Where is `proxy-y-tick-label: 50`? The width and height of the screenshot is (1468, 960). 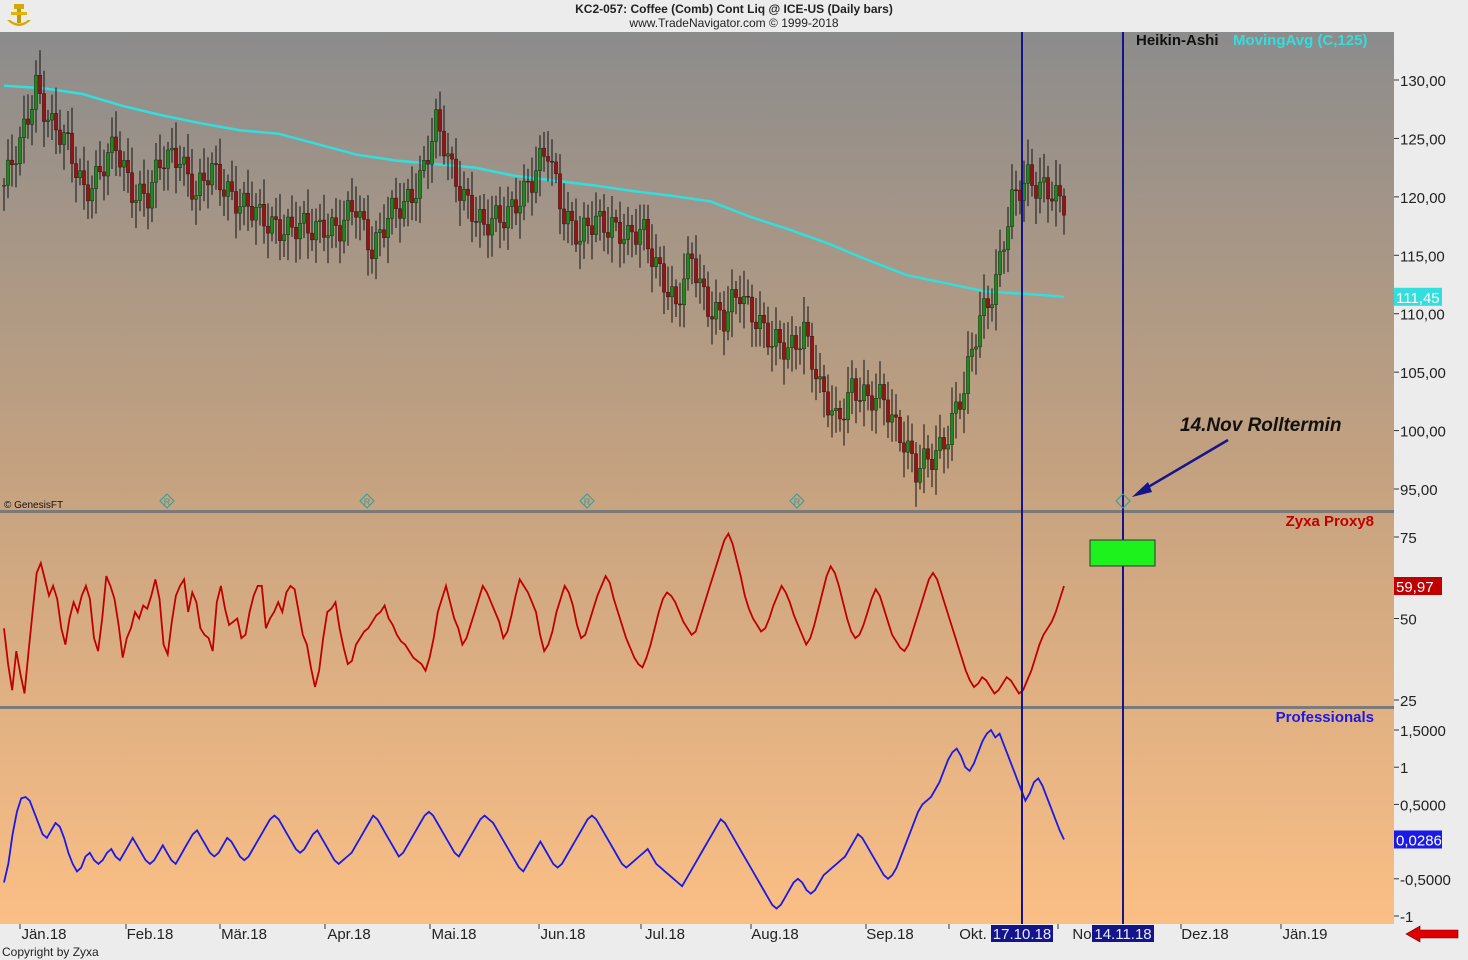
proxy-y-tick-label: 50 is located at coordinates (1408, 620).